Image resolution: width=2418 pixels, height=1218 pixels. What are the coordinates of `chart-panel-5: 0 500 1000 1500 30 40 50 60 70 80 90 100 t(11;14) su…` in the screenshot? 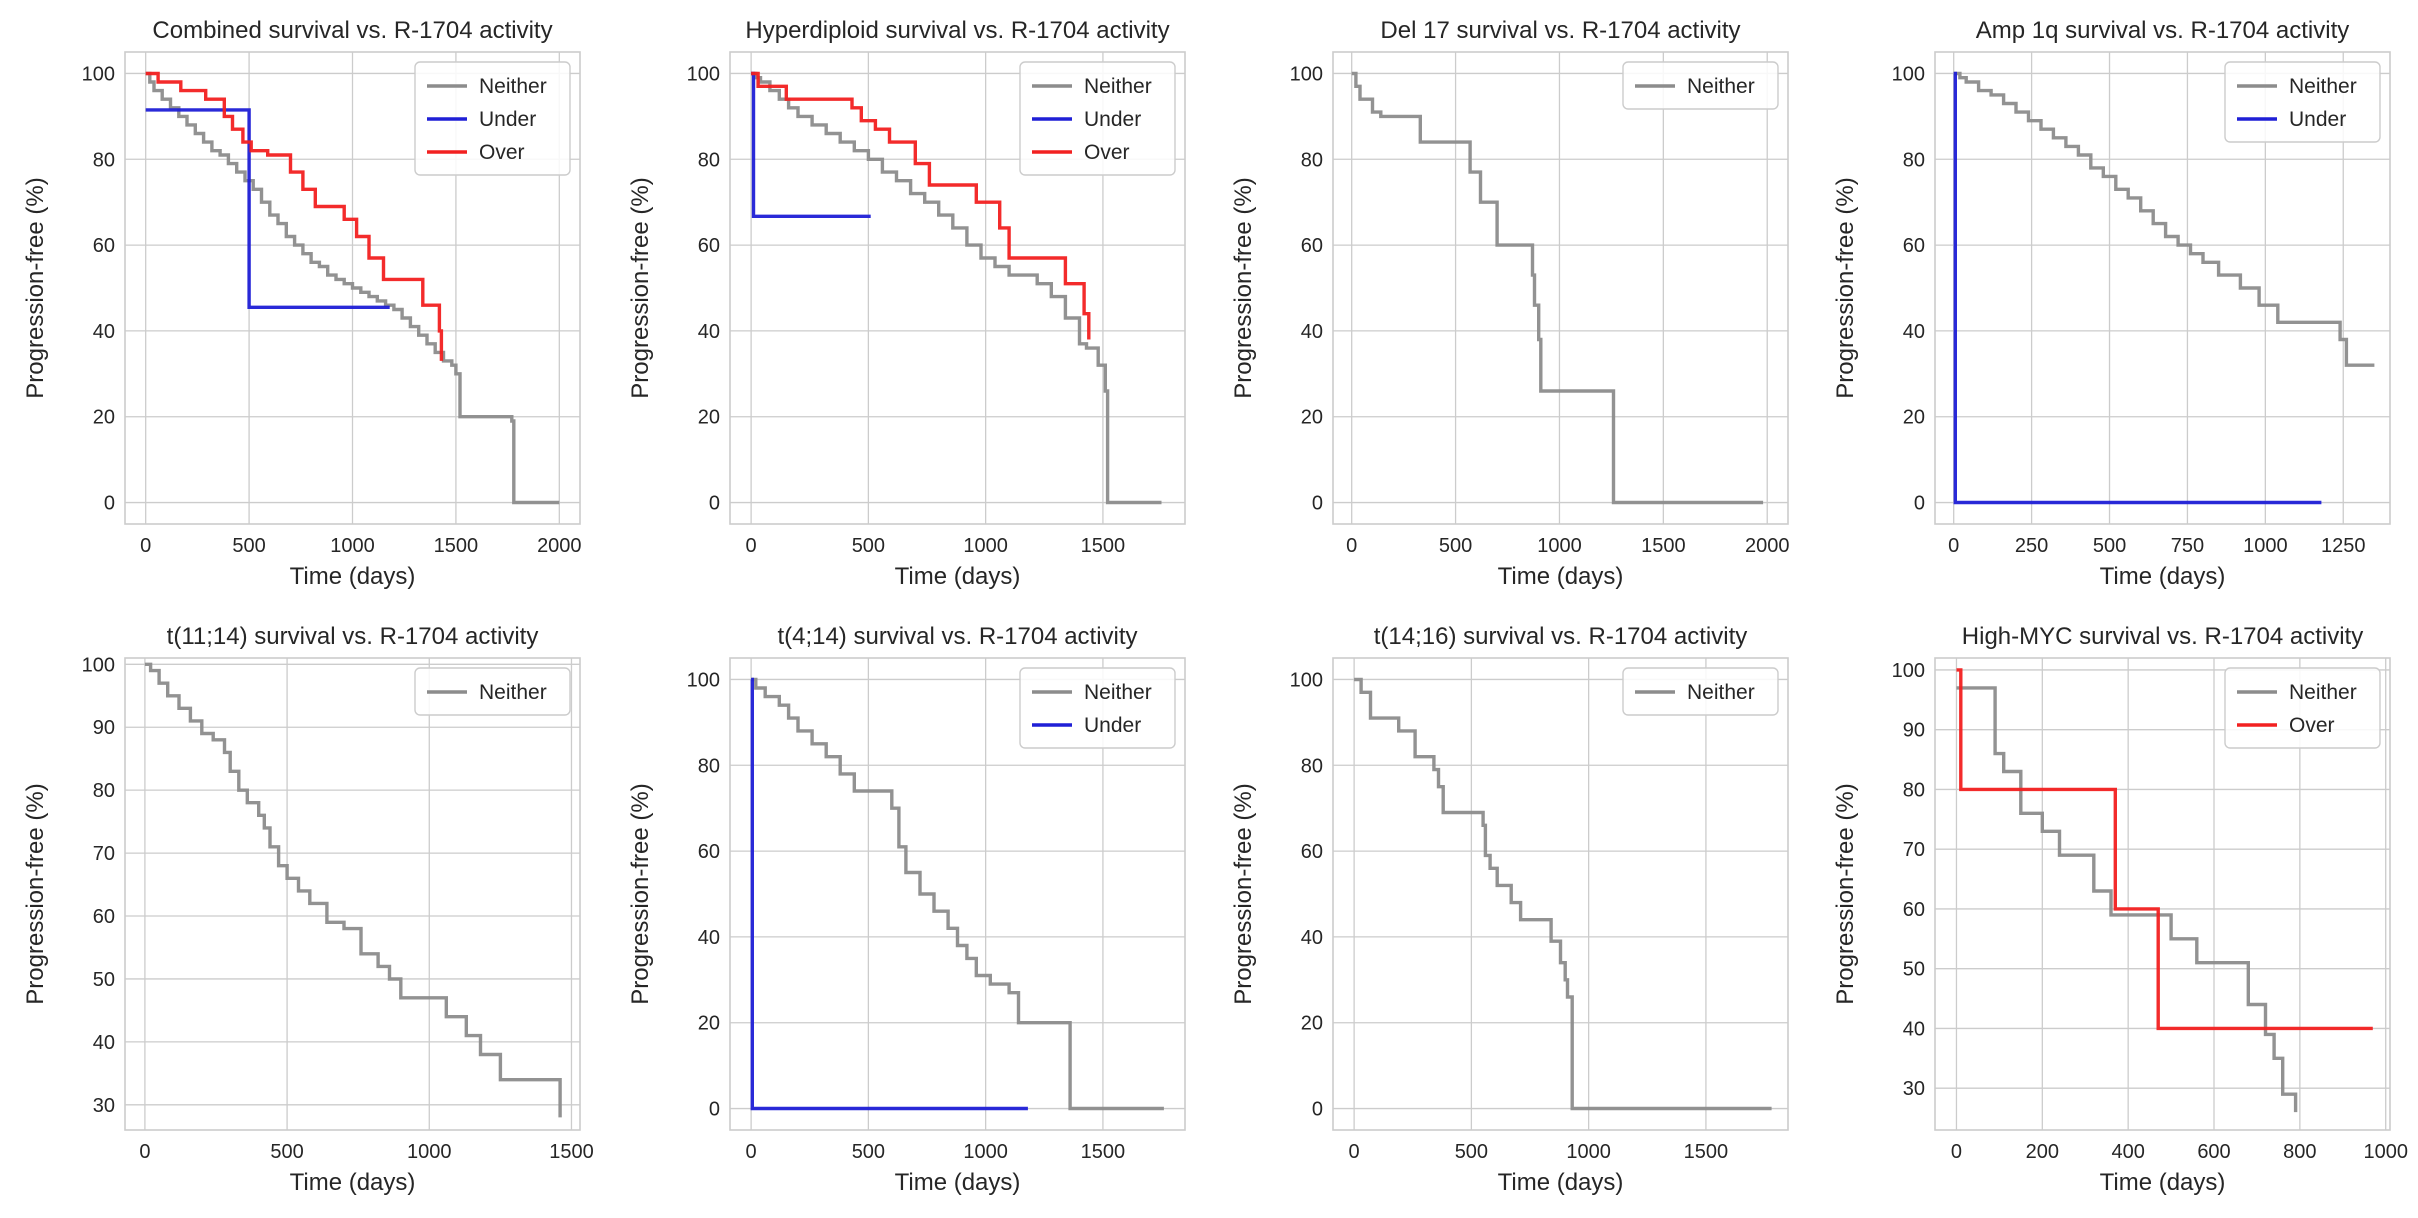 It's located at (308, 909).